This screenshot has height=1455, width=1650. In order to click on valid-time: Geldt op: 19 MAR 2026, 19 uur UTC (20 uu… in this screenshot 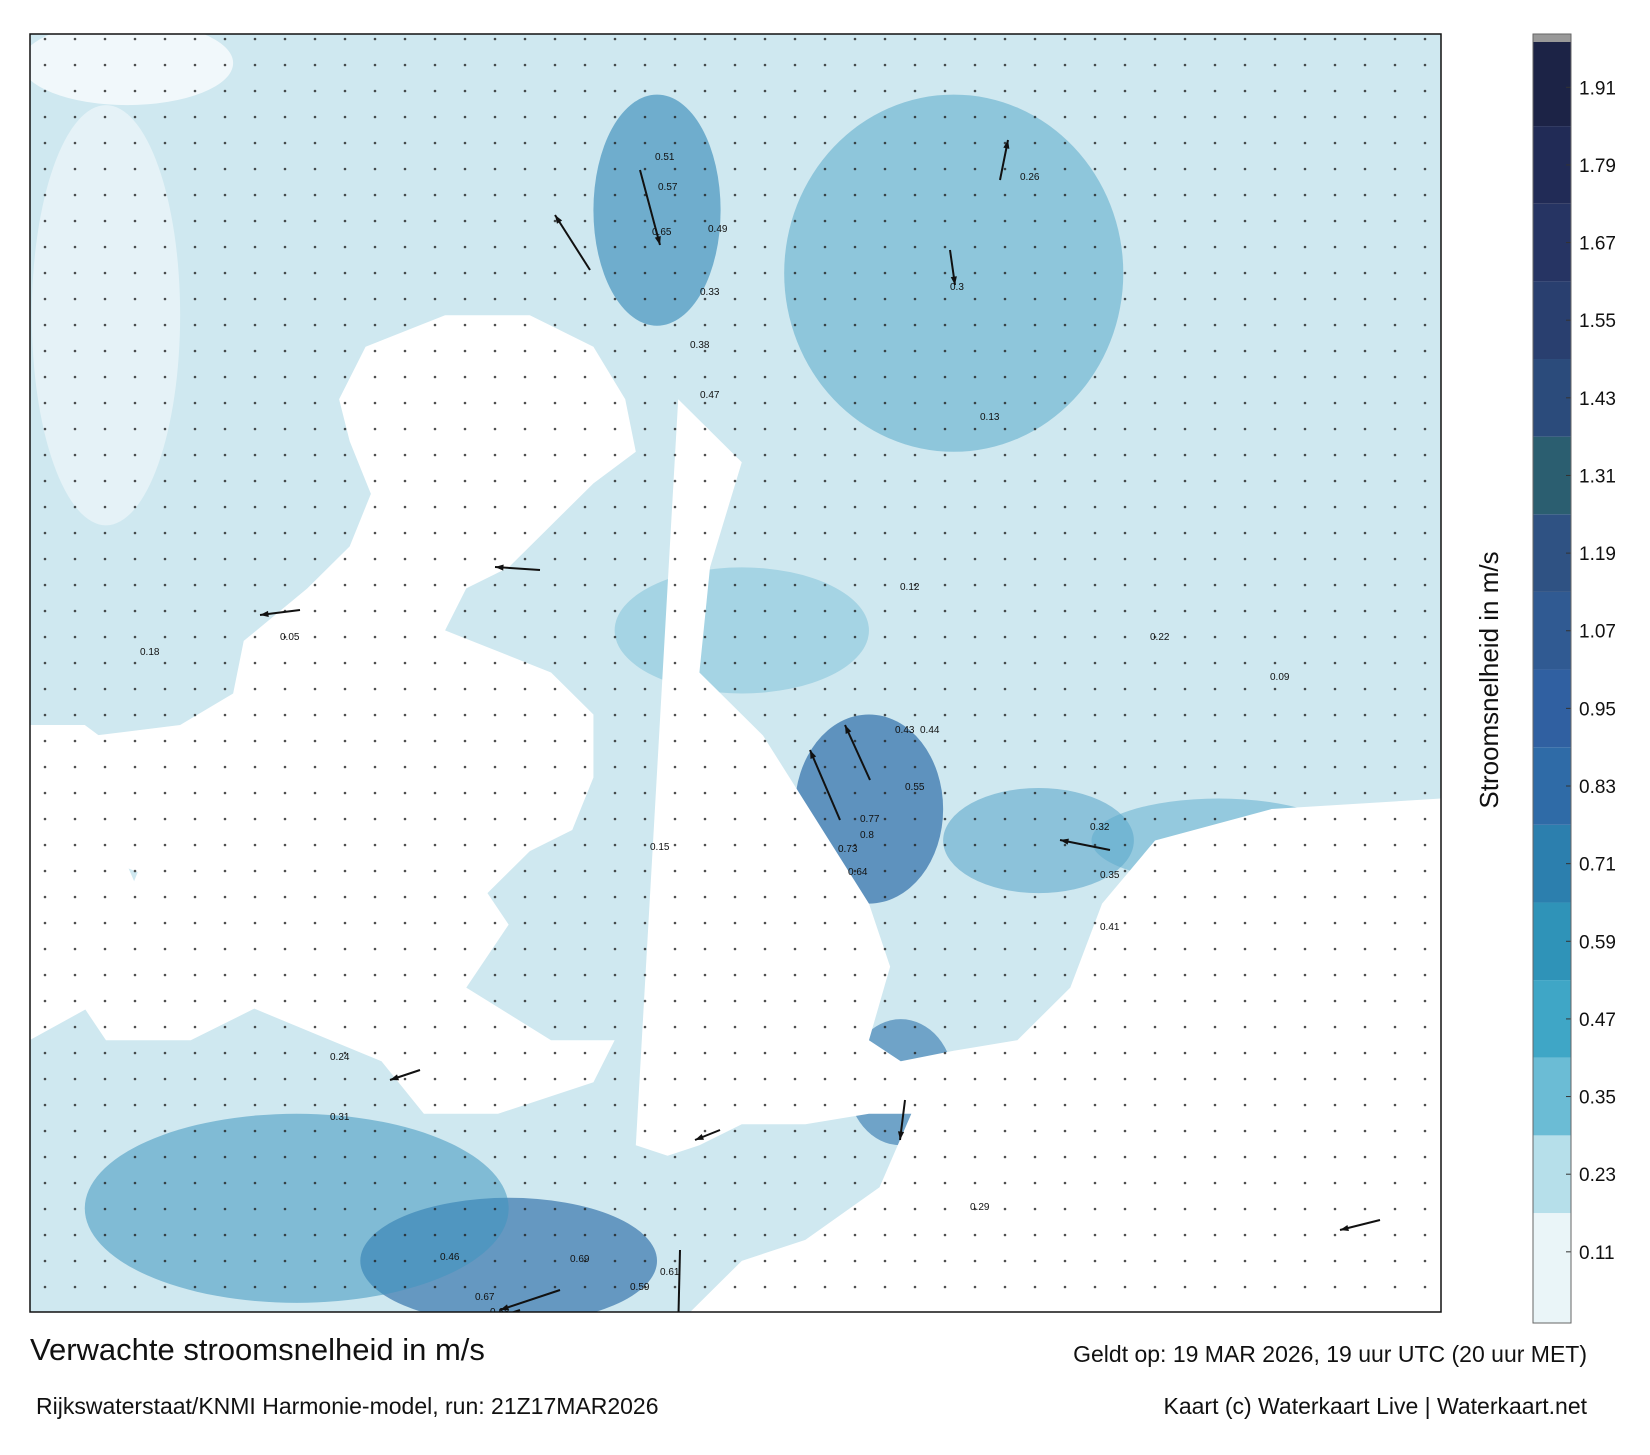, I will do `click(1330, 1354)`.